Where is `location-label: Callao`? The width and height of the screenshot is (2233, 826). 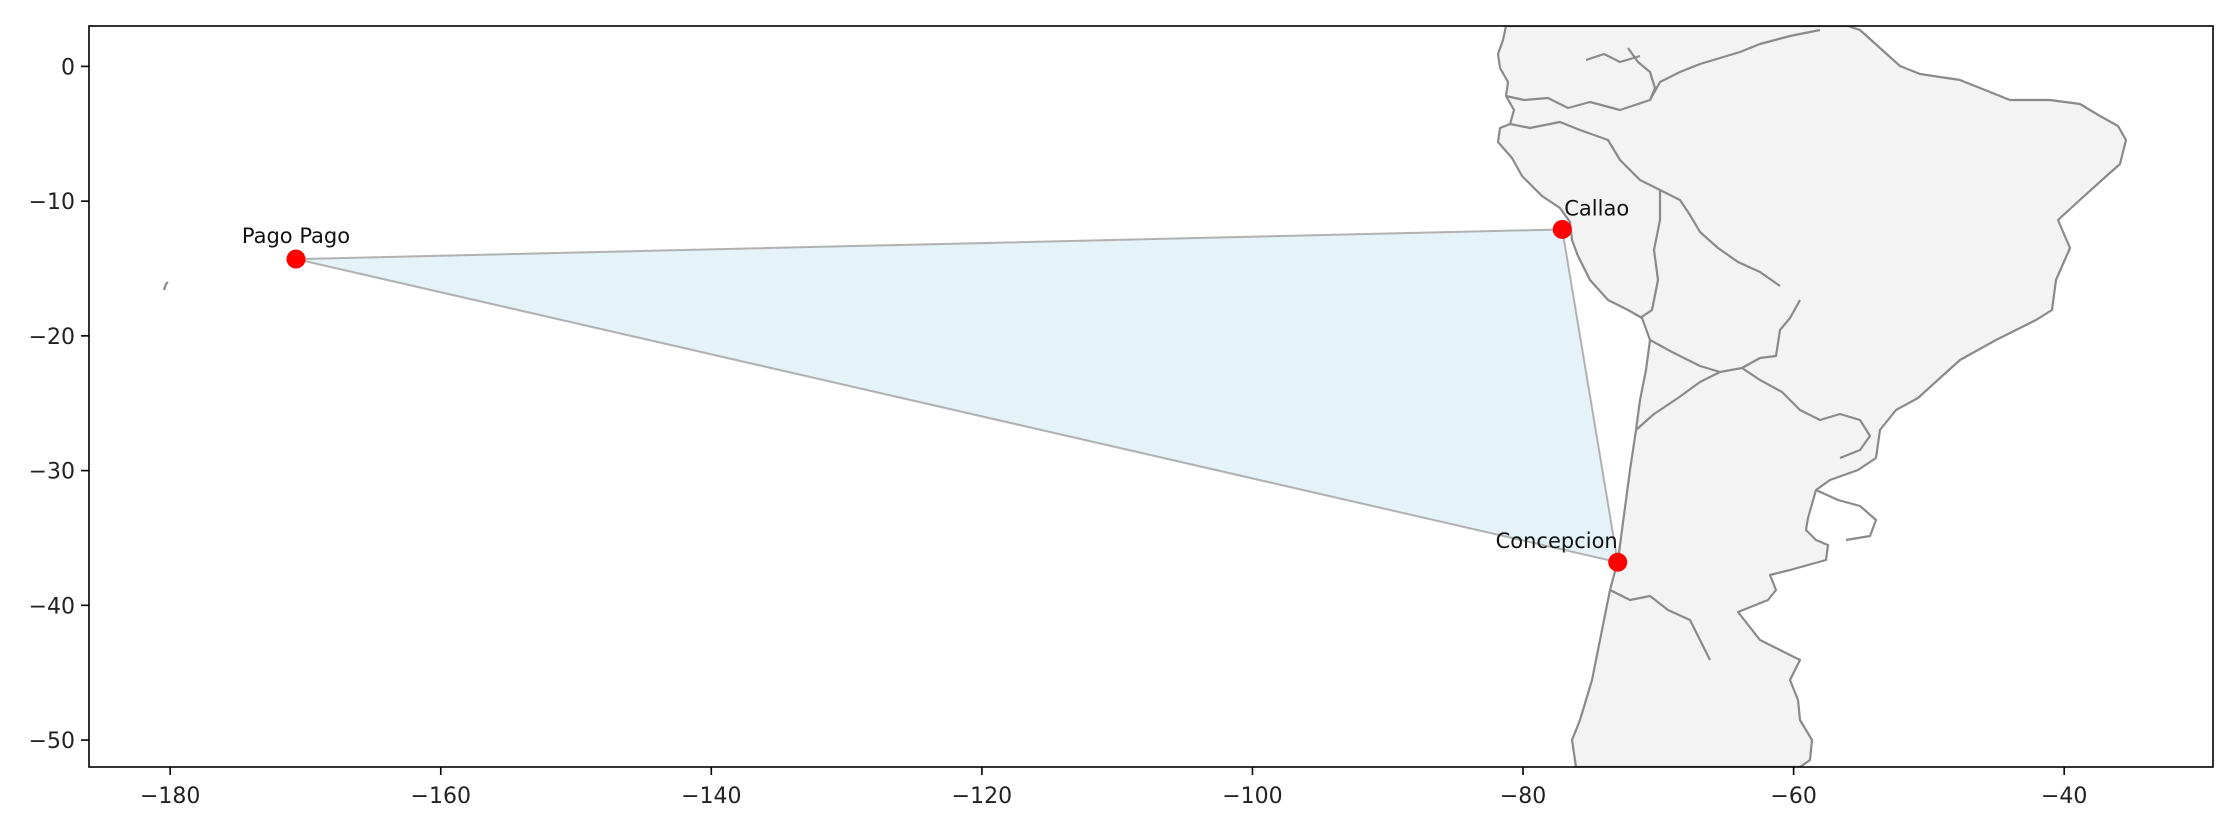
location-label: Callao is located at coordinates (1596, 208).